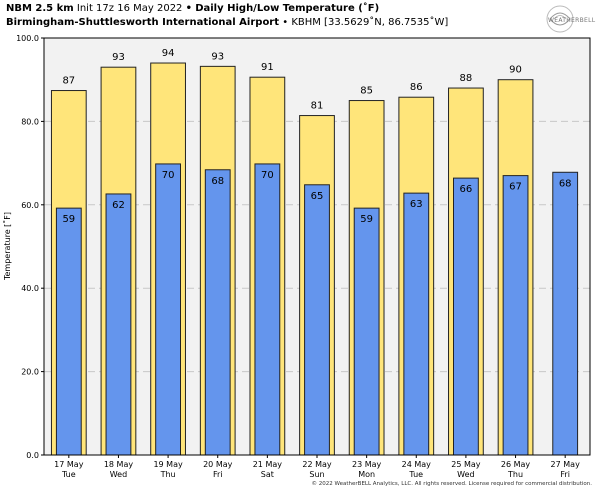 This screenshot has width=600, height=493. What do you see at coordinates (366, 474) in the screenshot?
I see `x-tick-day-6: Mon` at bounding box center [366, 474].